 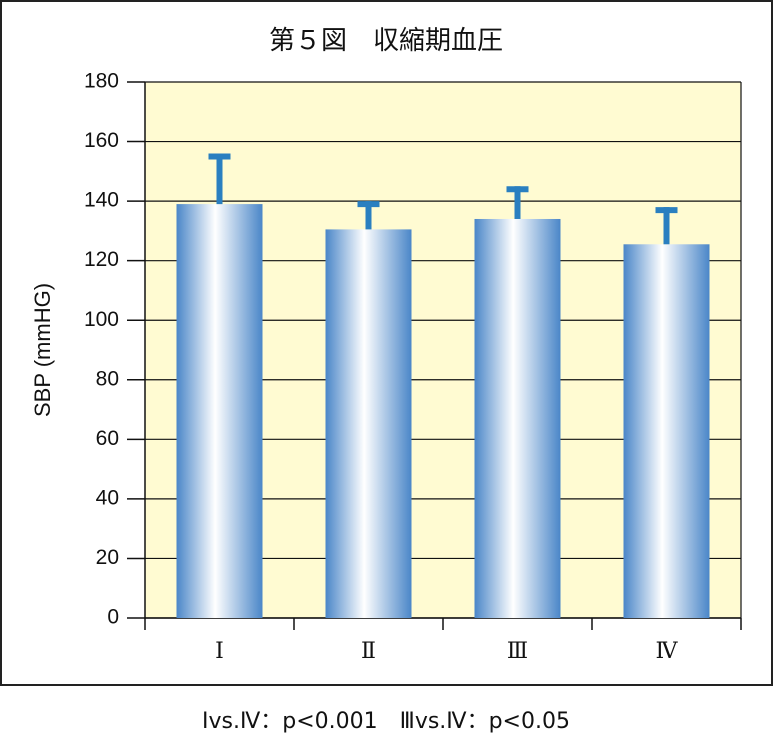 I want to click on x-tick-label: Ⅳ, so click(x=667, y=651).